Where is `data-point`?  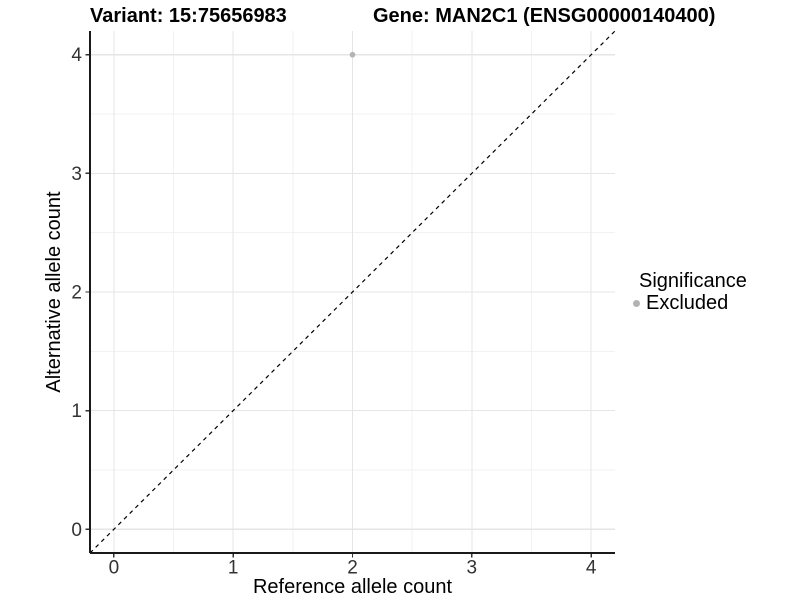
data-point is located at coordinates (352, 54).